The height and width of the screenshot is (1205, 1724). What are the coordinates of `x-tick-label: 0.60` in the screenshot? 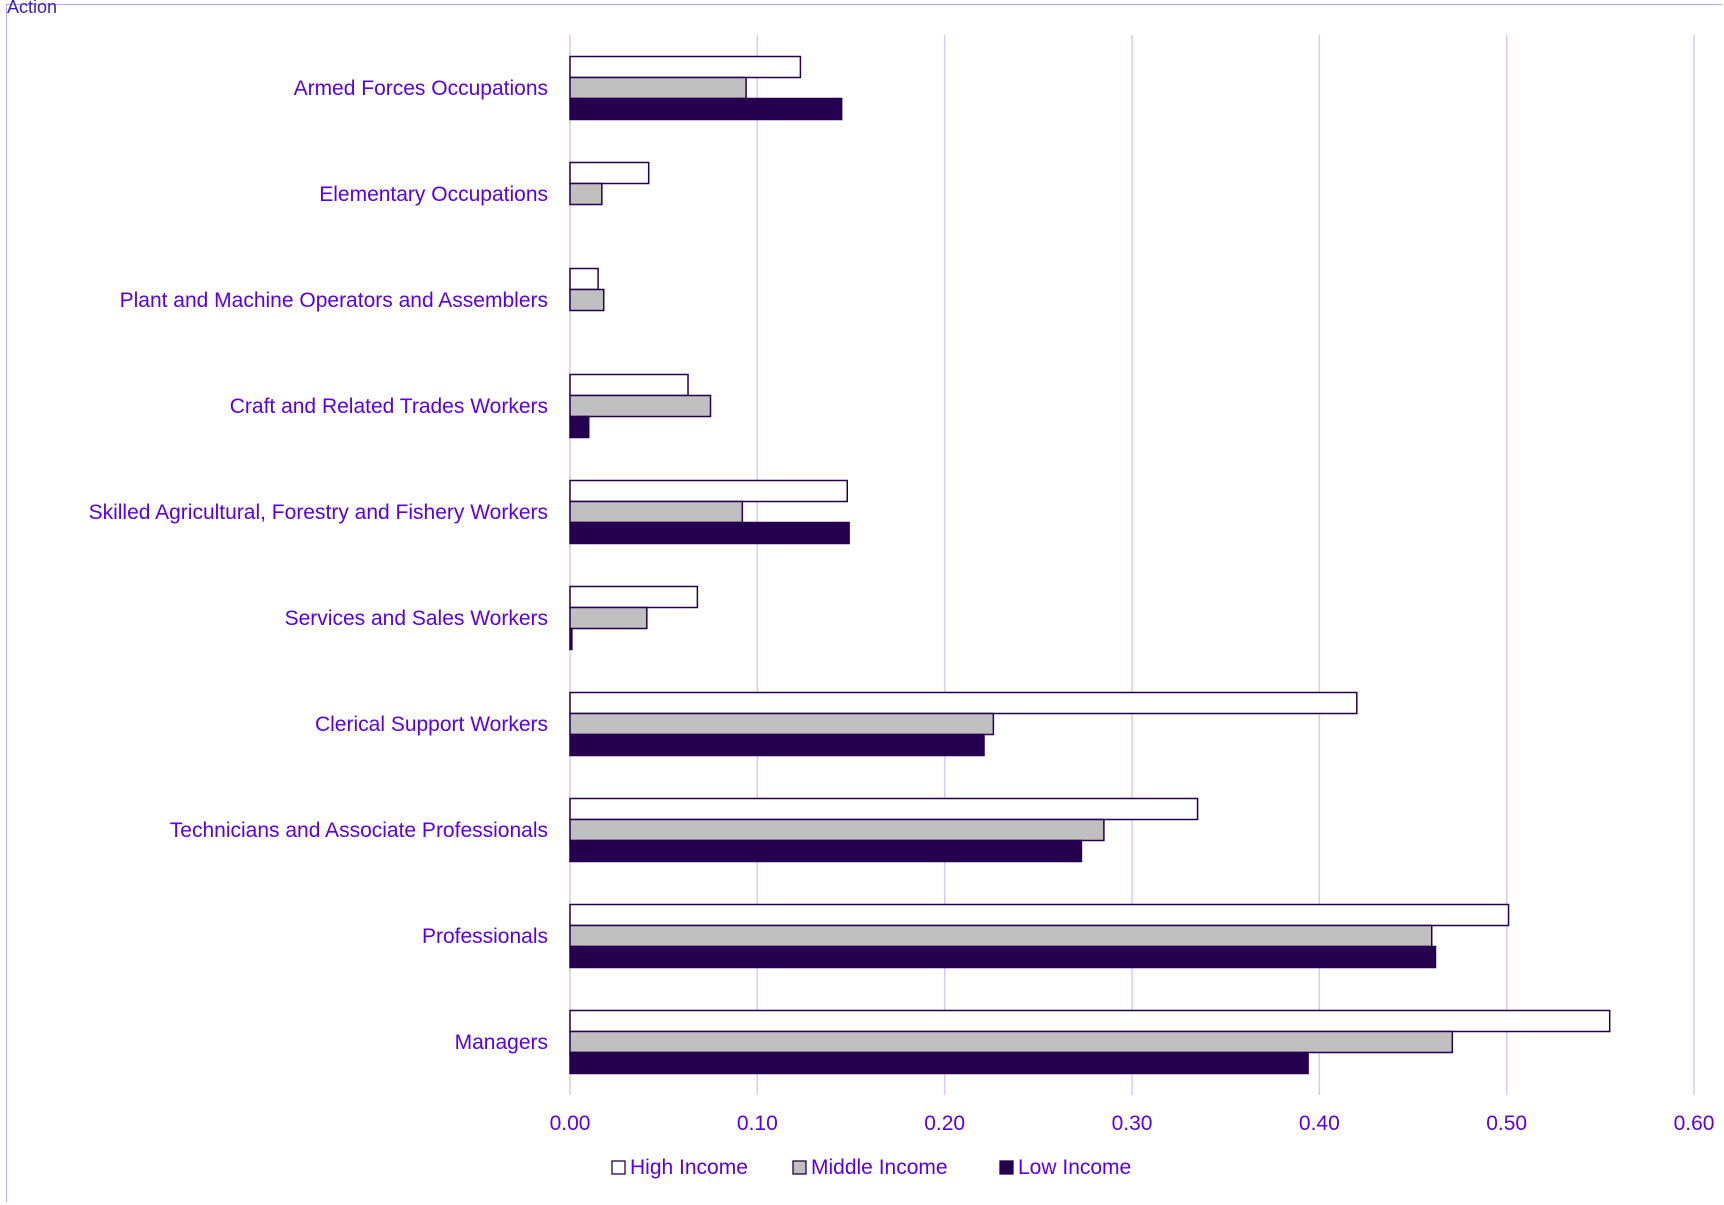 It's located at (1694, 1123).